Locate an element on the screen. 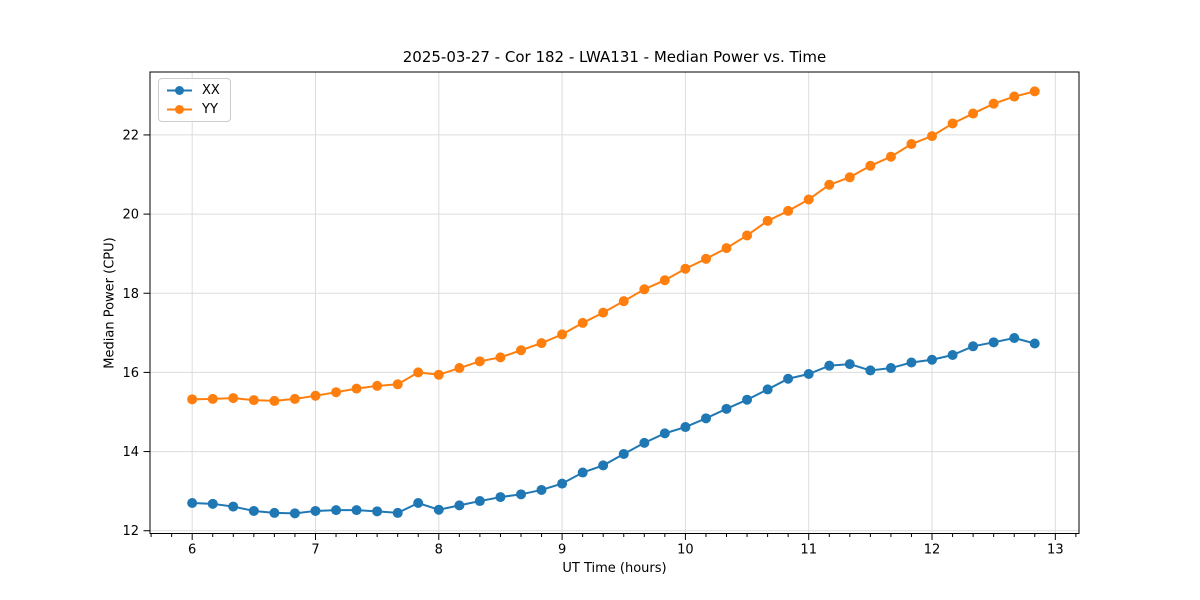 Image resolution: width=1200 pixels, height=600 pixels. x-axis: 6 7 8 9 10 11 12 13 is located at coordinates (613, 545).